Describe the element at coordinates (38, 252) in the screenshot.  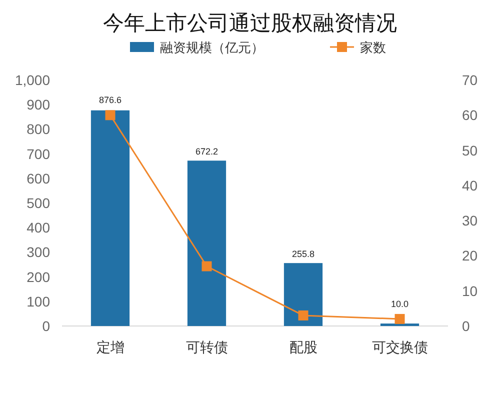
I see `y-tick-label: 300` at that location.